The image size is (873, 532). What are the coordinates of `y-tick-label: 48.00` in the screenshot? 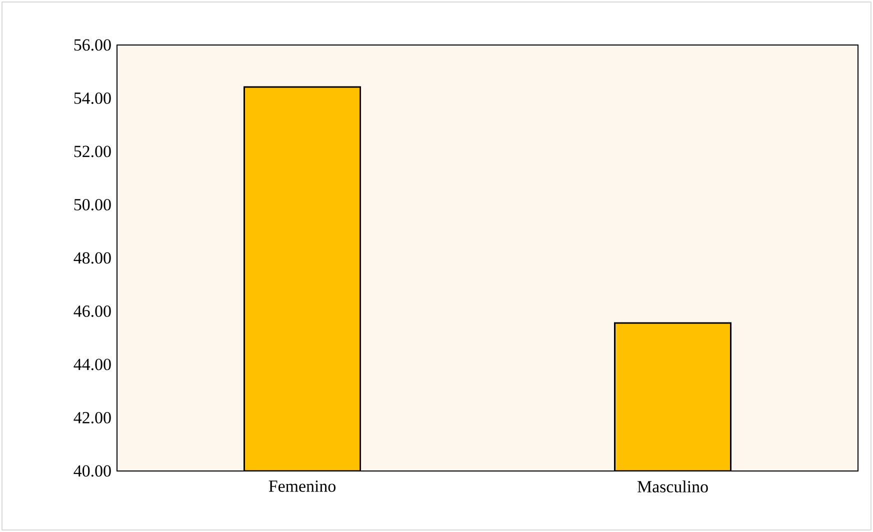 It's located at (92, 258).